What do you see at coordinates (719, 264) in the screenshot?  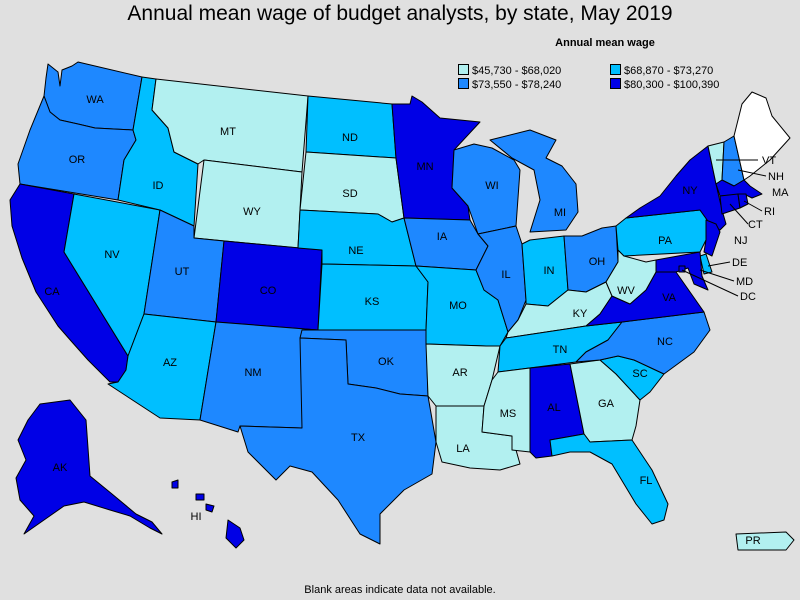 I see `leader-de` at bounding box center [719, 264].